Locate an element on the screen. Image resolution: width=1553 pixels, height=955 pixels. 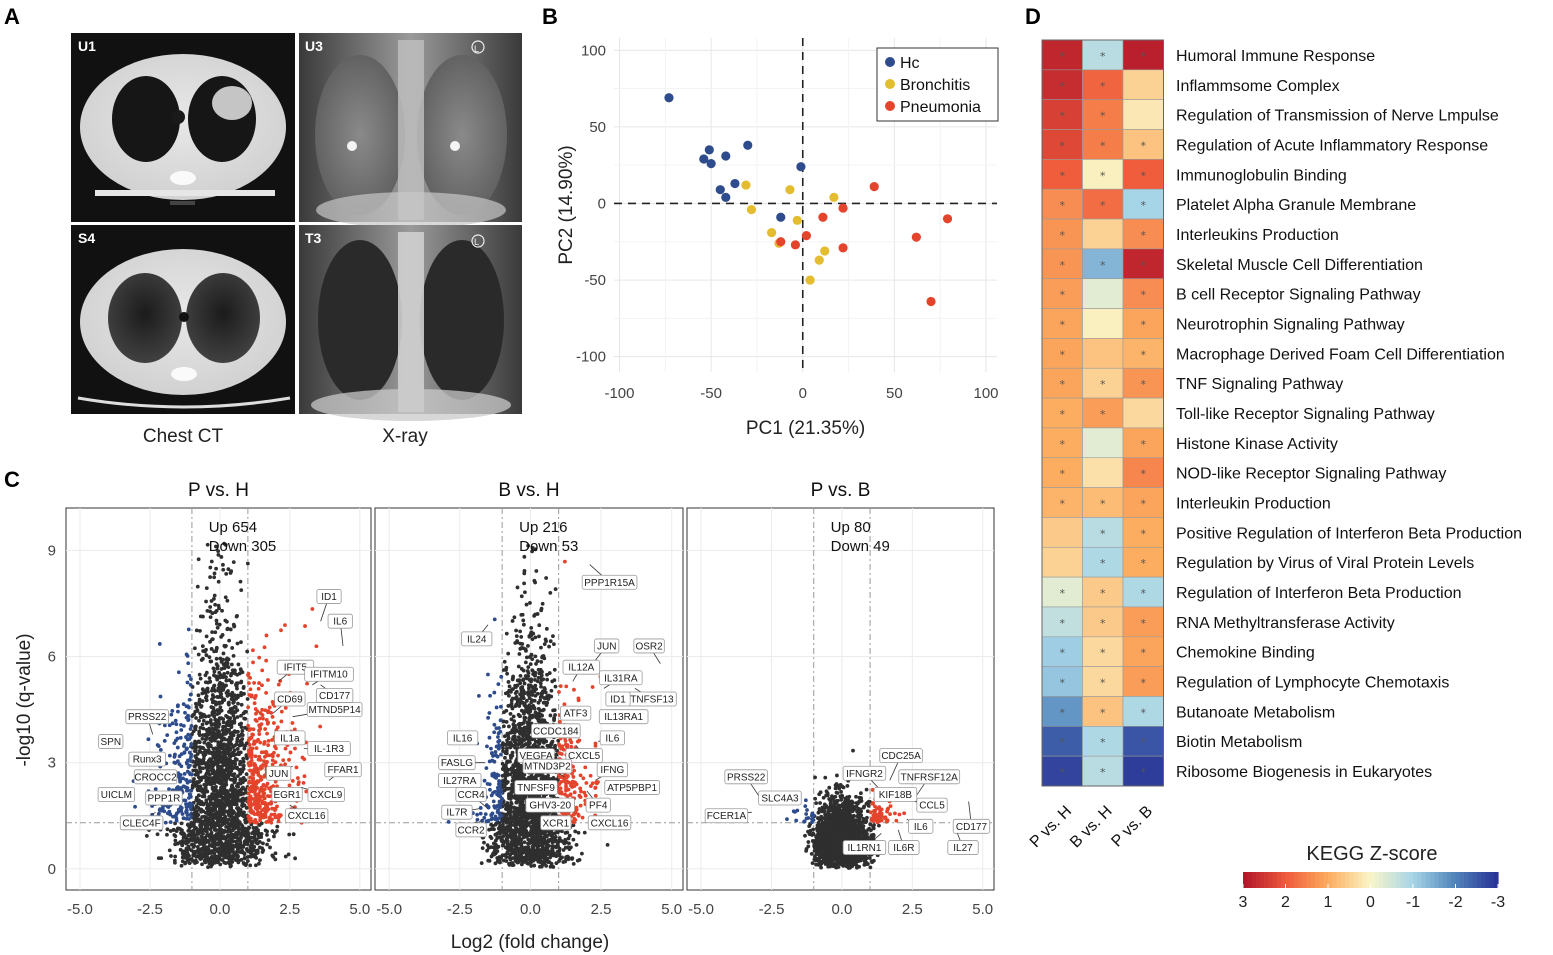
panel-letter-d: D is located at coordinates (1033, 16).